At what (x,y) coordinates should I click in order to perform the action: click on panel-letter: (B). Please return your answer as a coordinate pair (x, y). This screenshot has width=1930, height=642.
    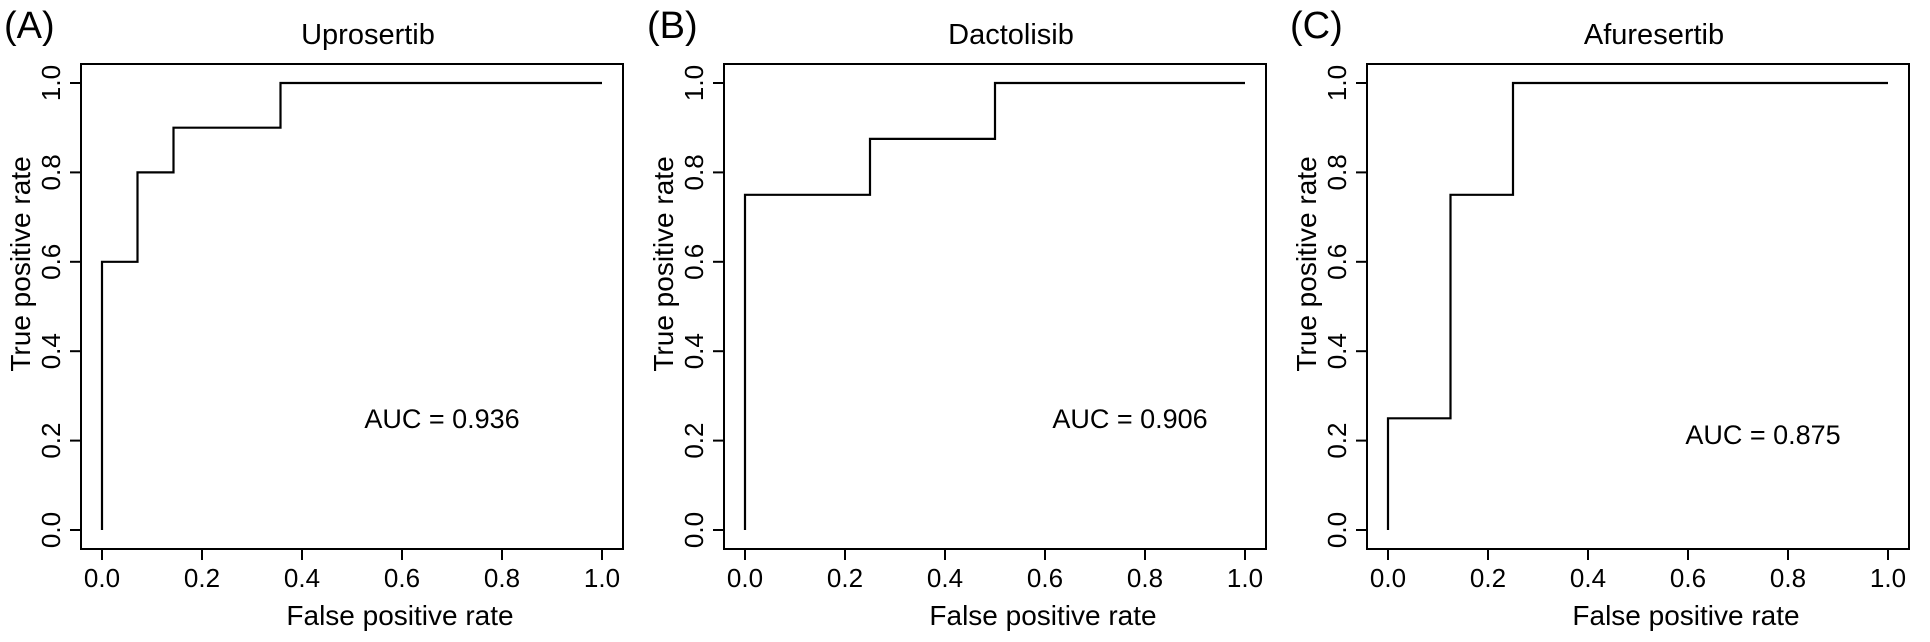
    Looking at the image, I should click on (672, 26).